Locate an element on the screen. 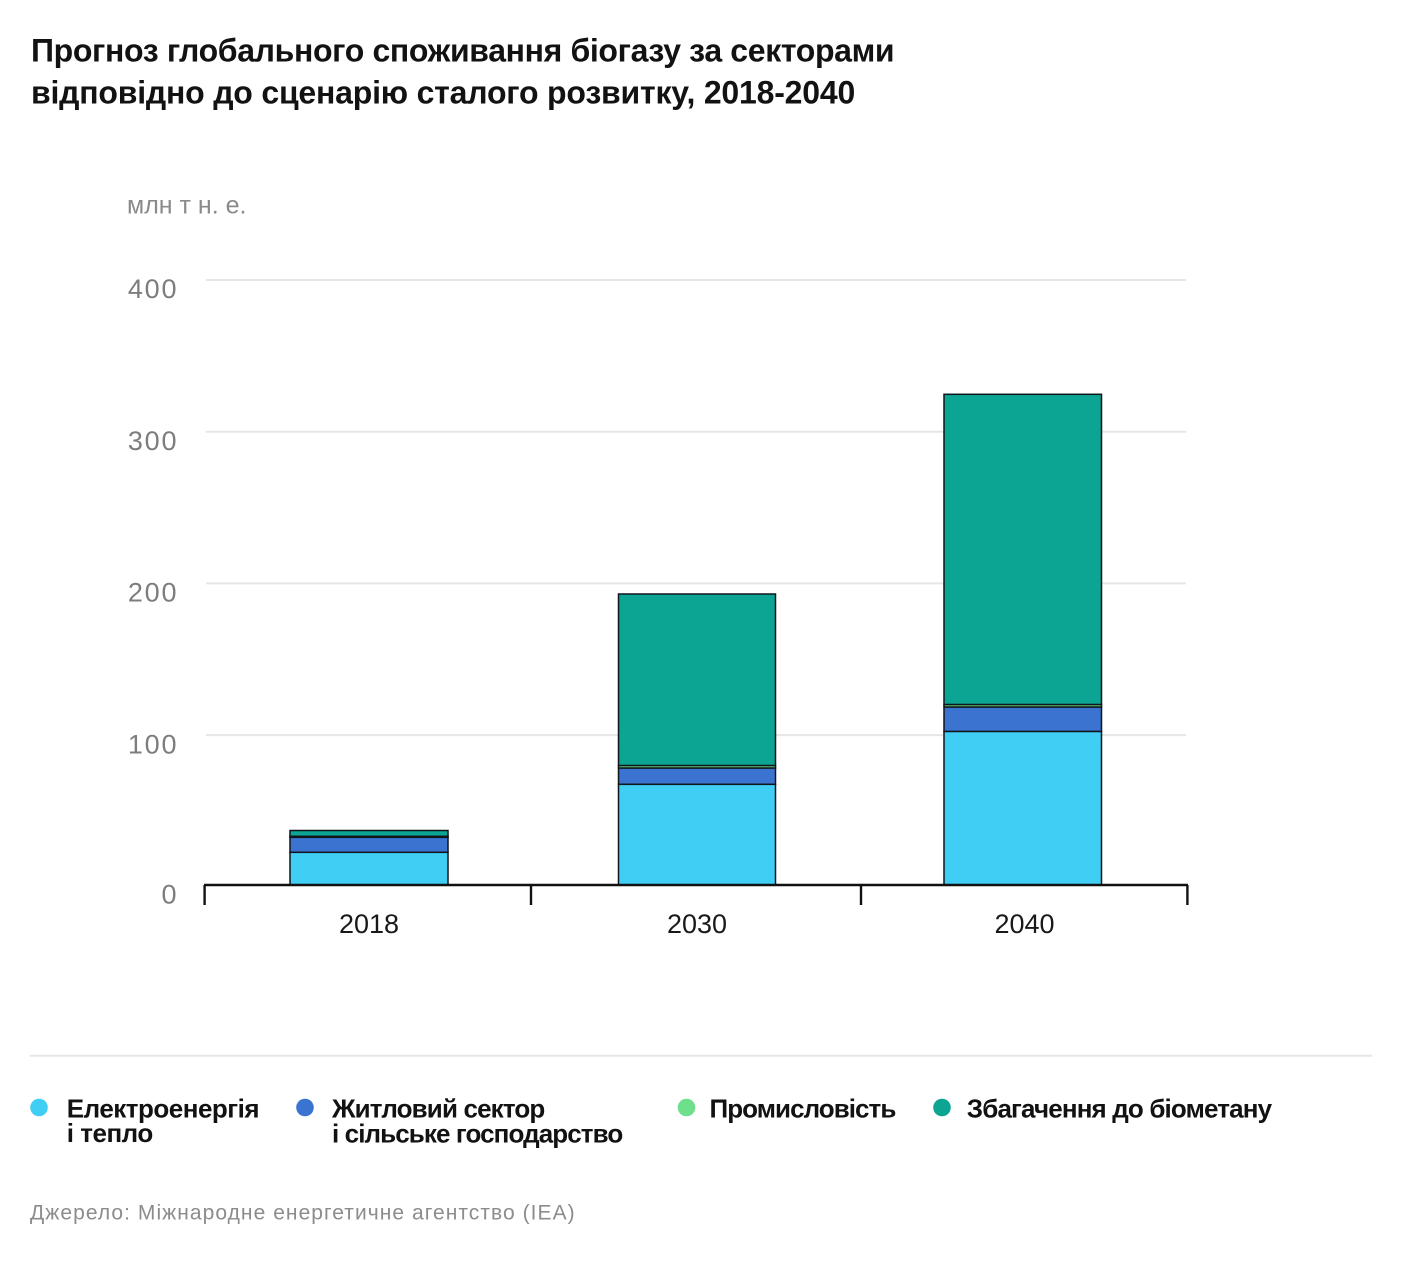  svg-text: 300 is located at coordinates (153, 441).